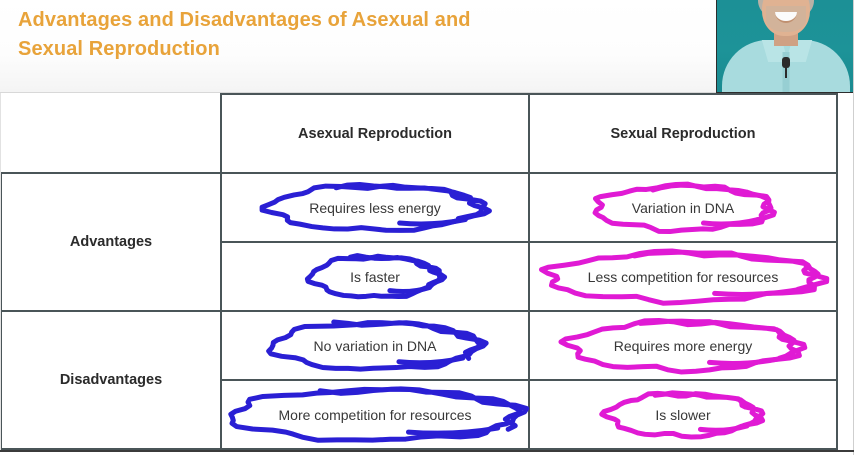  I want to click on cell-disadvantages-sexual-2: Is slower, so click(683, 414).